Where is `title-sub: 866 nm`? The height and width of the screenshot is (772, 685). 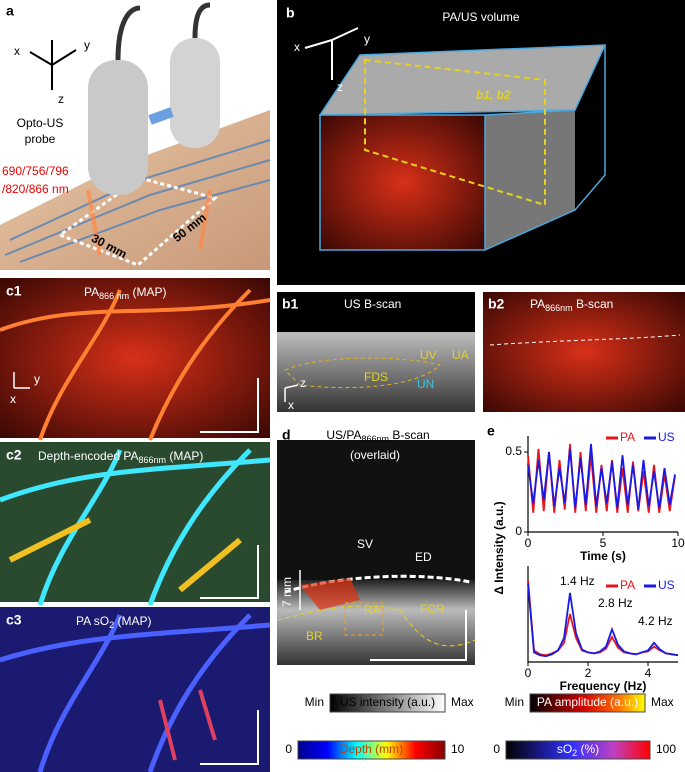
title-sub: 866 nm is located at coordinates (114, 296).